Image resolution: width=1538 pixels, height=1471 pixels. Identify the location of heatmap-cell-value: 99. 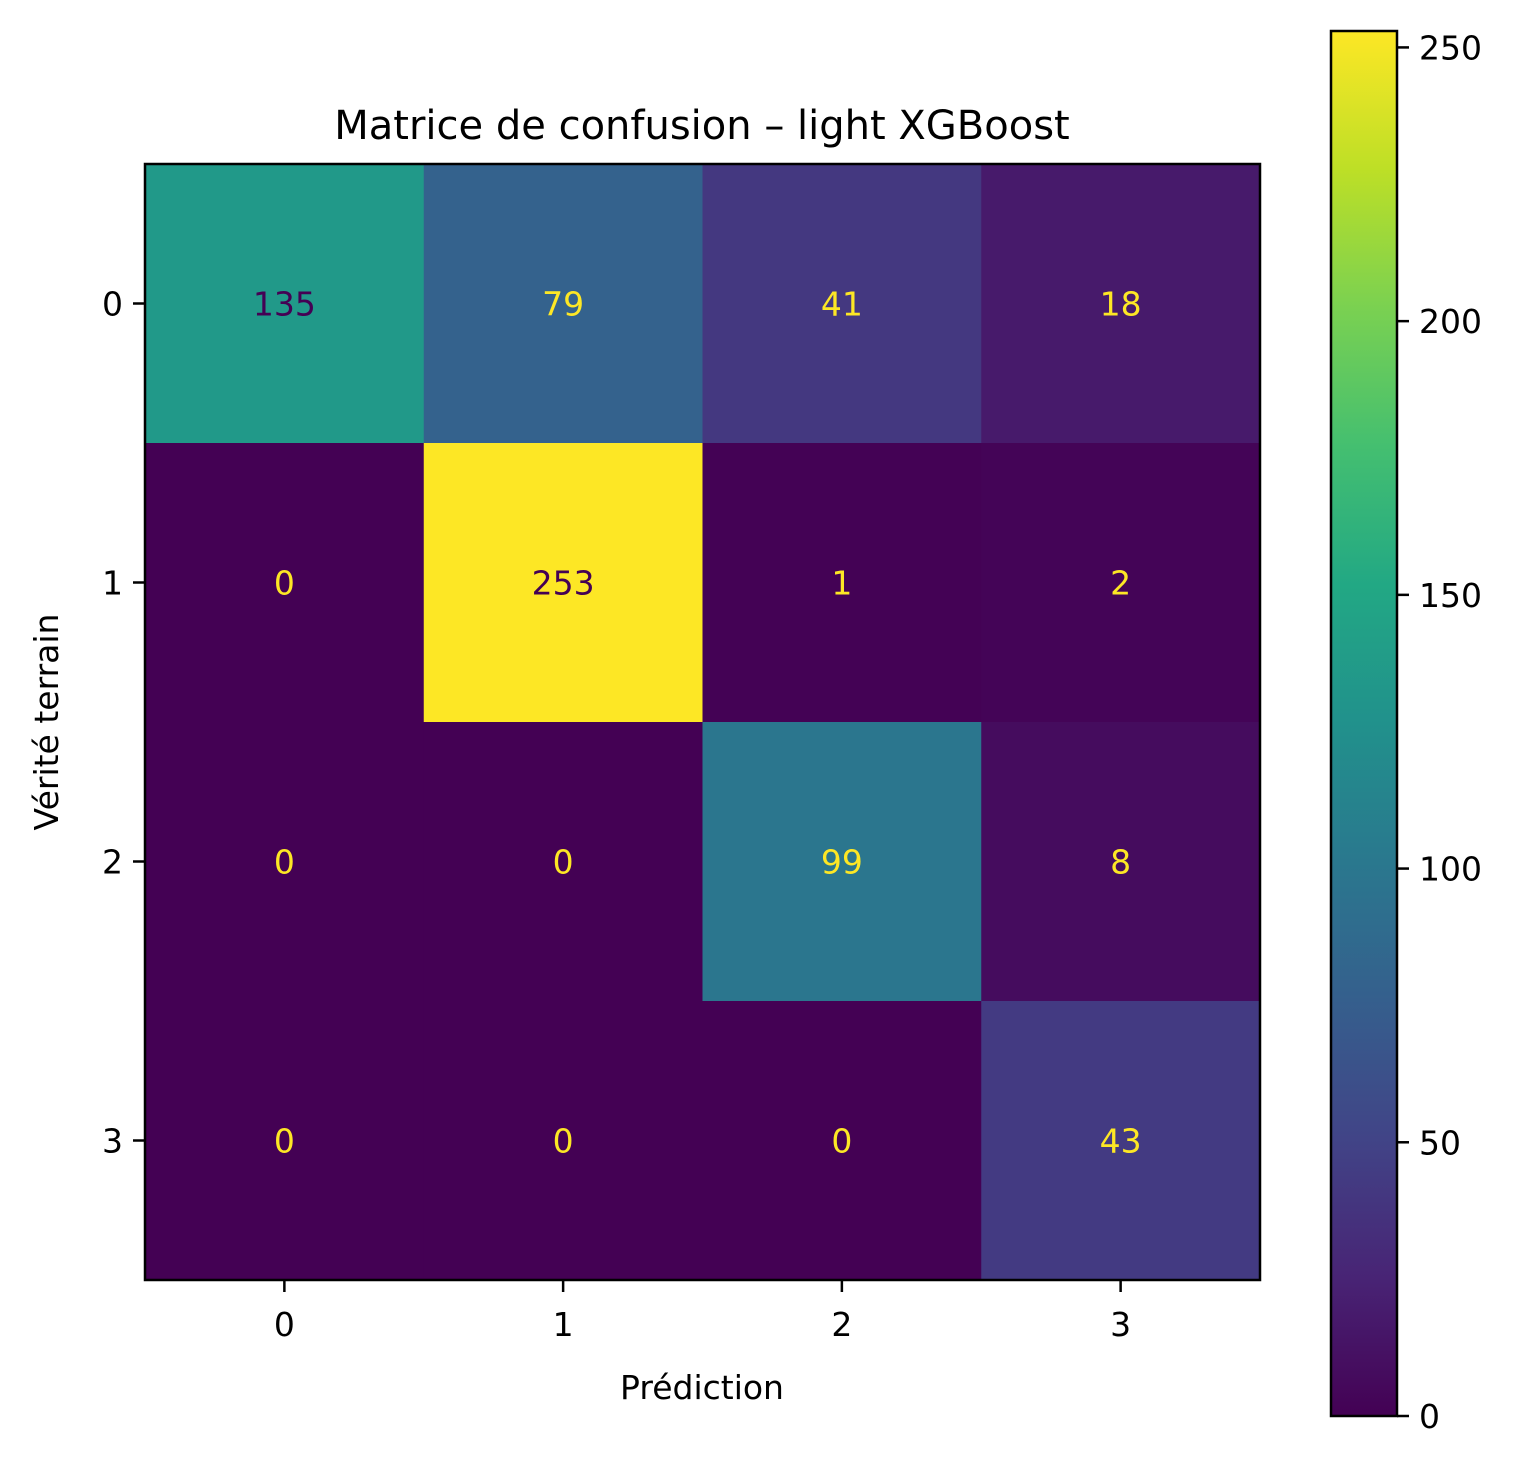
(842, 862).